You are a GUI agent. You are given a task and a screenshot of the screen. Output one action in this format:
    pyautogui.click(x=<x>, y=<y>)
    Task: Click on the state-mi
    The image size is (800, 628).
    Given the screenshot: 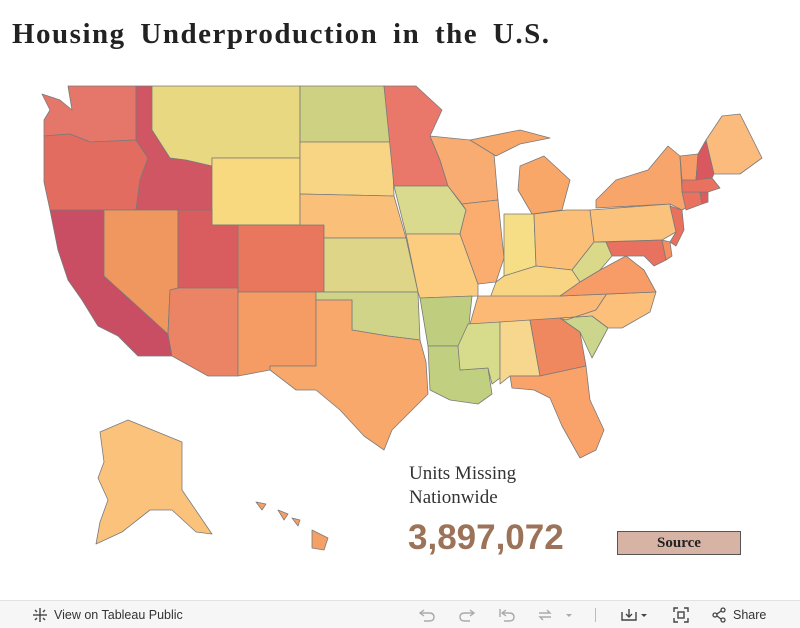 What is the action you would take?
    pyautogui.click(x=520, y=172)
    